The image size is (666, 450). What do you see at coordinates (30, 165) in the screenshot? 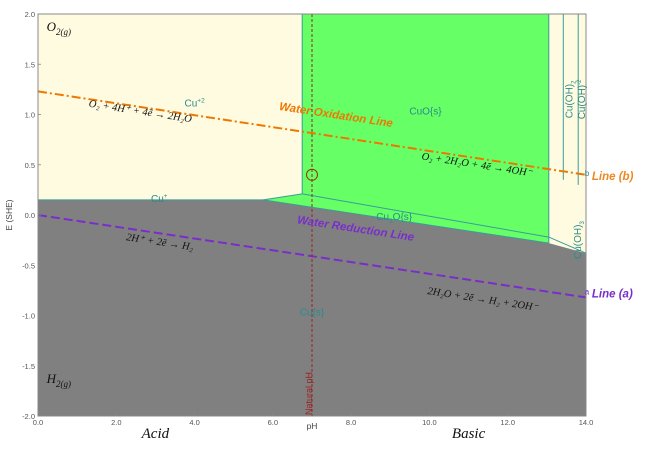
I see `y-tick-label: 0.5` at bounding box center [30, 165].